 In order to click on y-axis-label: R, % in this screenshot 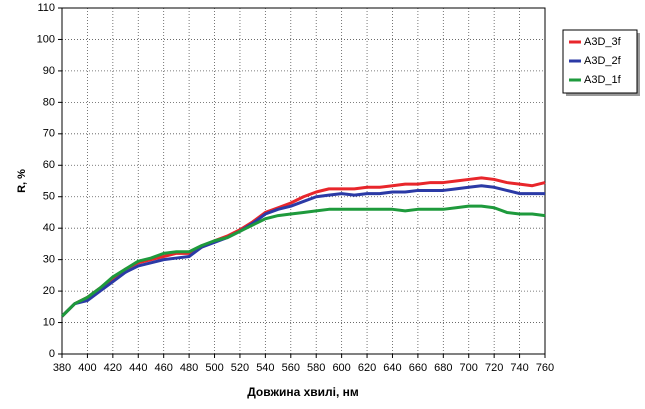, I will do `click(22, 181)`.